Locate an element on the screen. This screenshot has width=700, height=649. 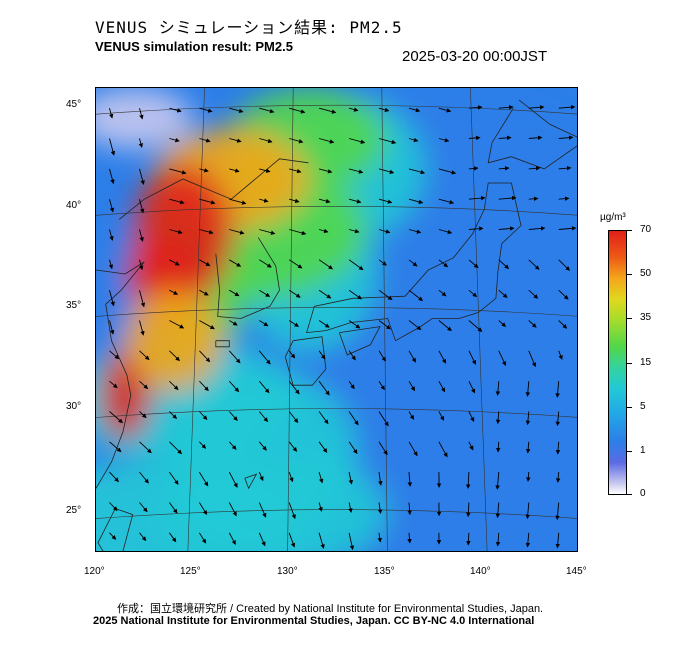
lat-label-35: 35° is located at coordinates (74, 305).